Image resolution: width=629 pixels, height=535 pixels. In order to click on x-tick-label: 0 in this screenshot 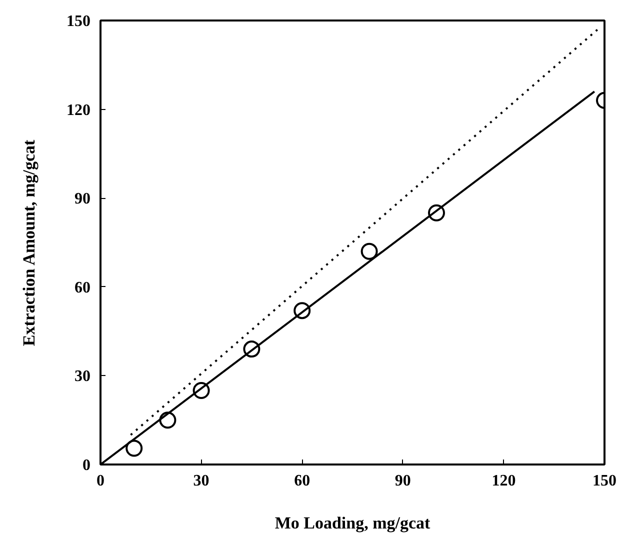, I will do `click(100, 481)`.